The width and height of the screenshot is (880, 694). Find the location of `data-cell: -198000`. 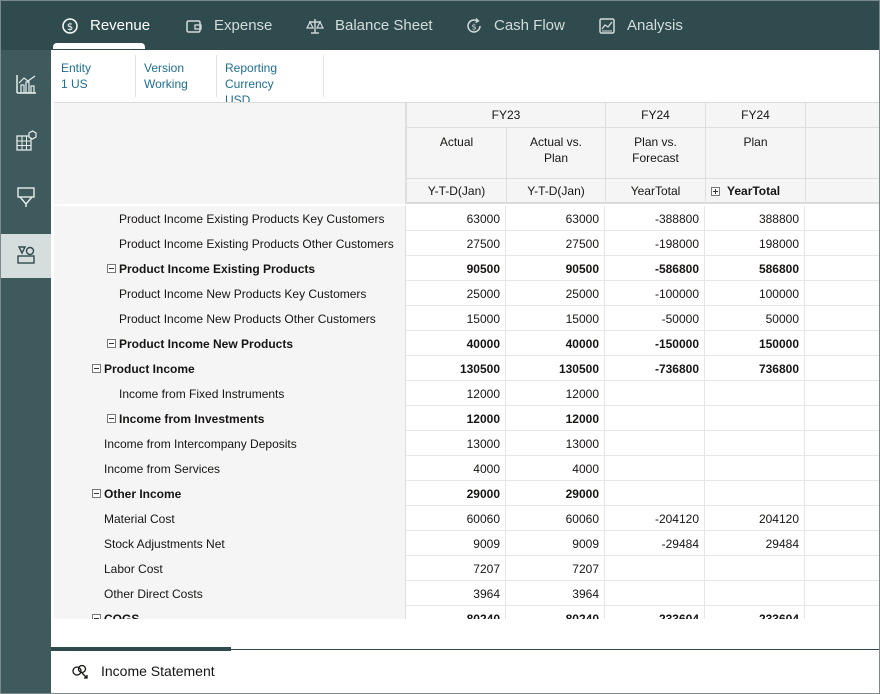

data-cell: -198000 is located at coordinates (655, 243).